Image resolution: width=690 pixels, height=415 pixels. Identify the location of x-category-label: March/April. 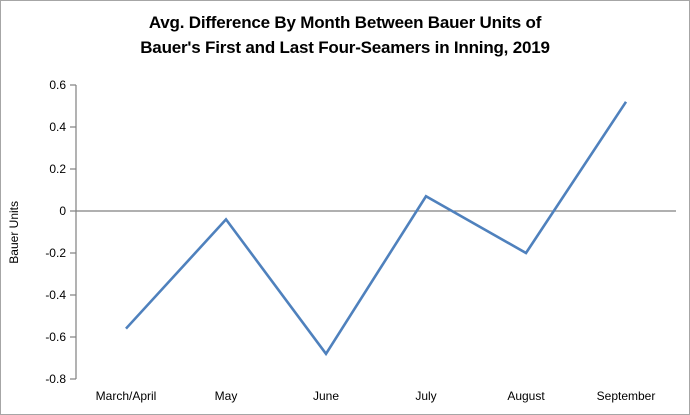
(126, 396).